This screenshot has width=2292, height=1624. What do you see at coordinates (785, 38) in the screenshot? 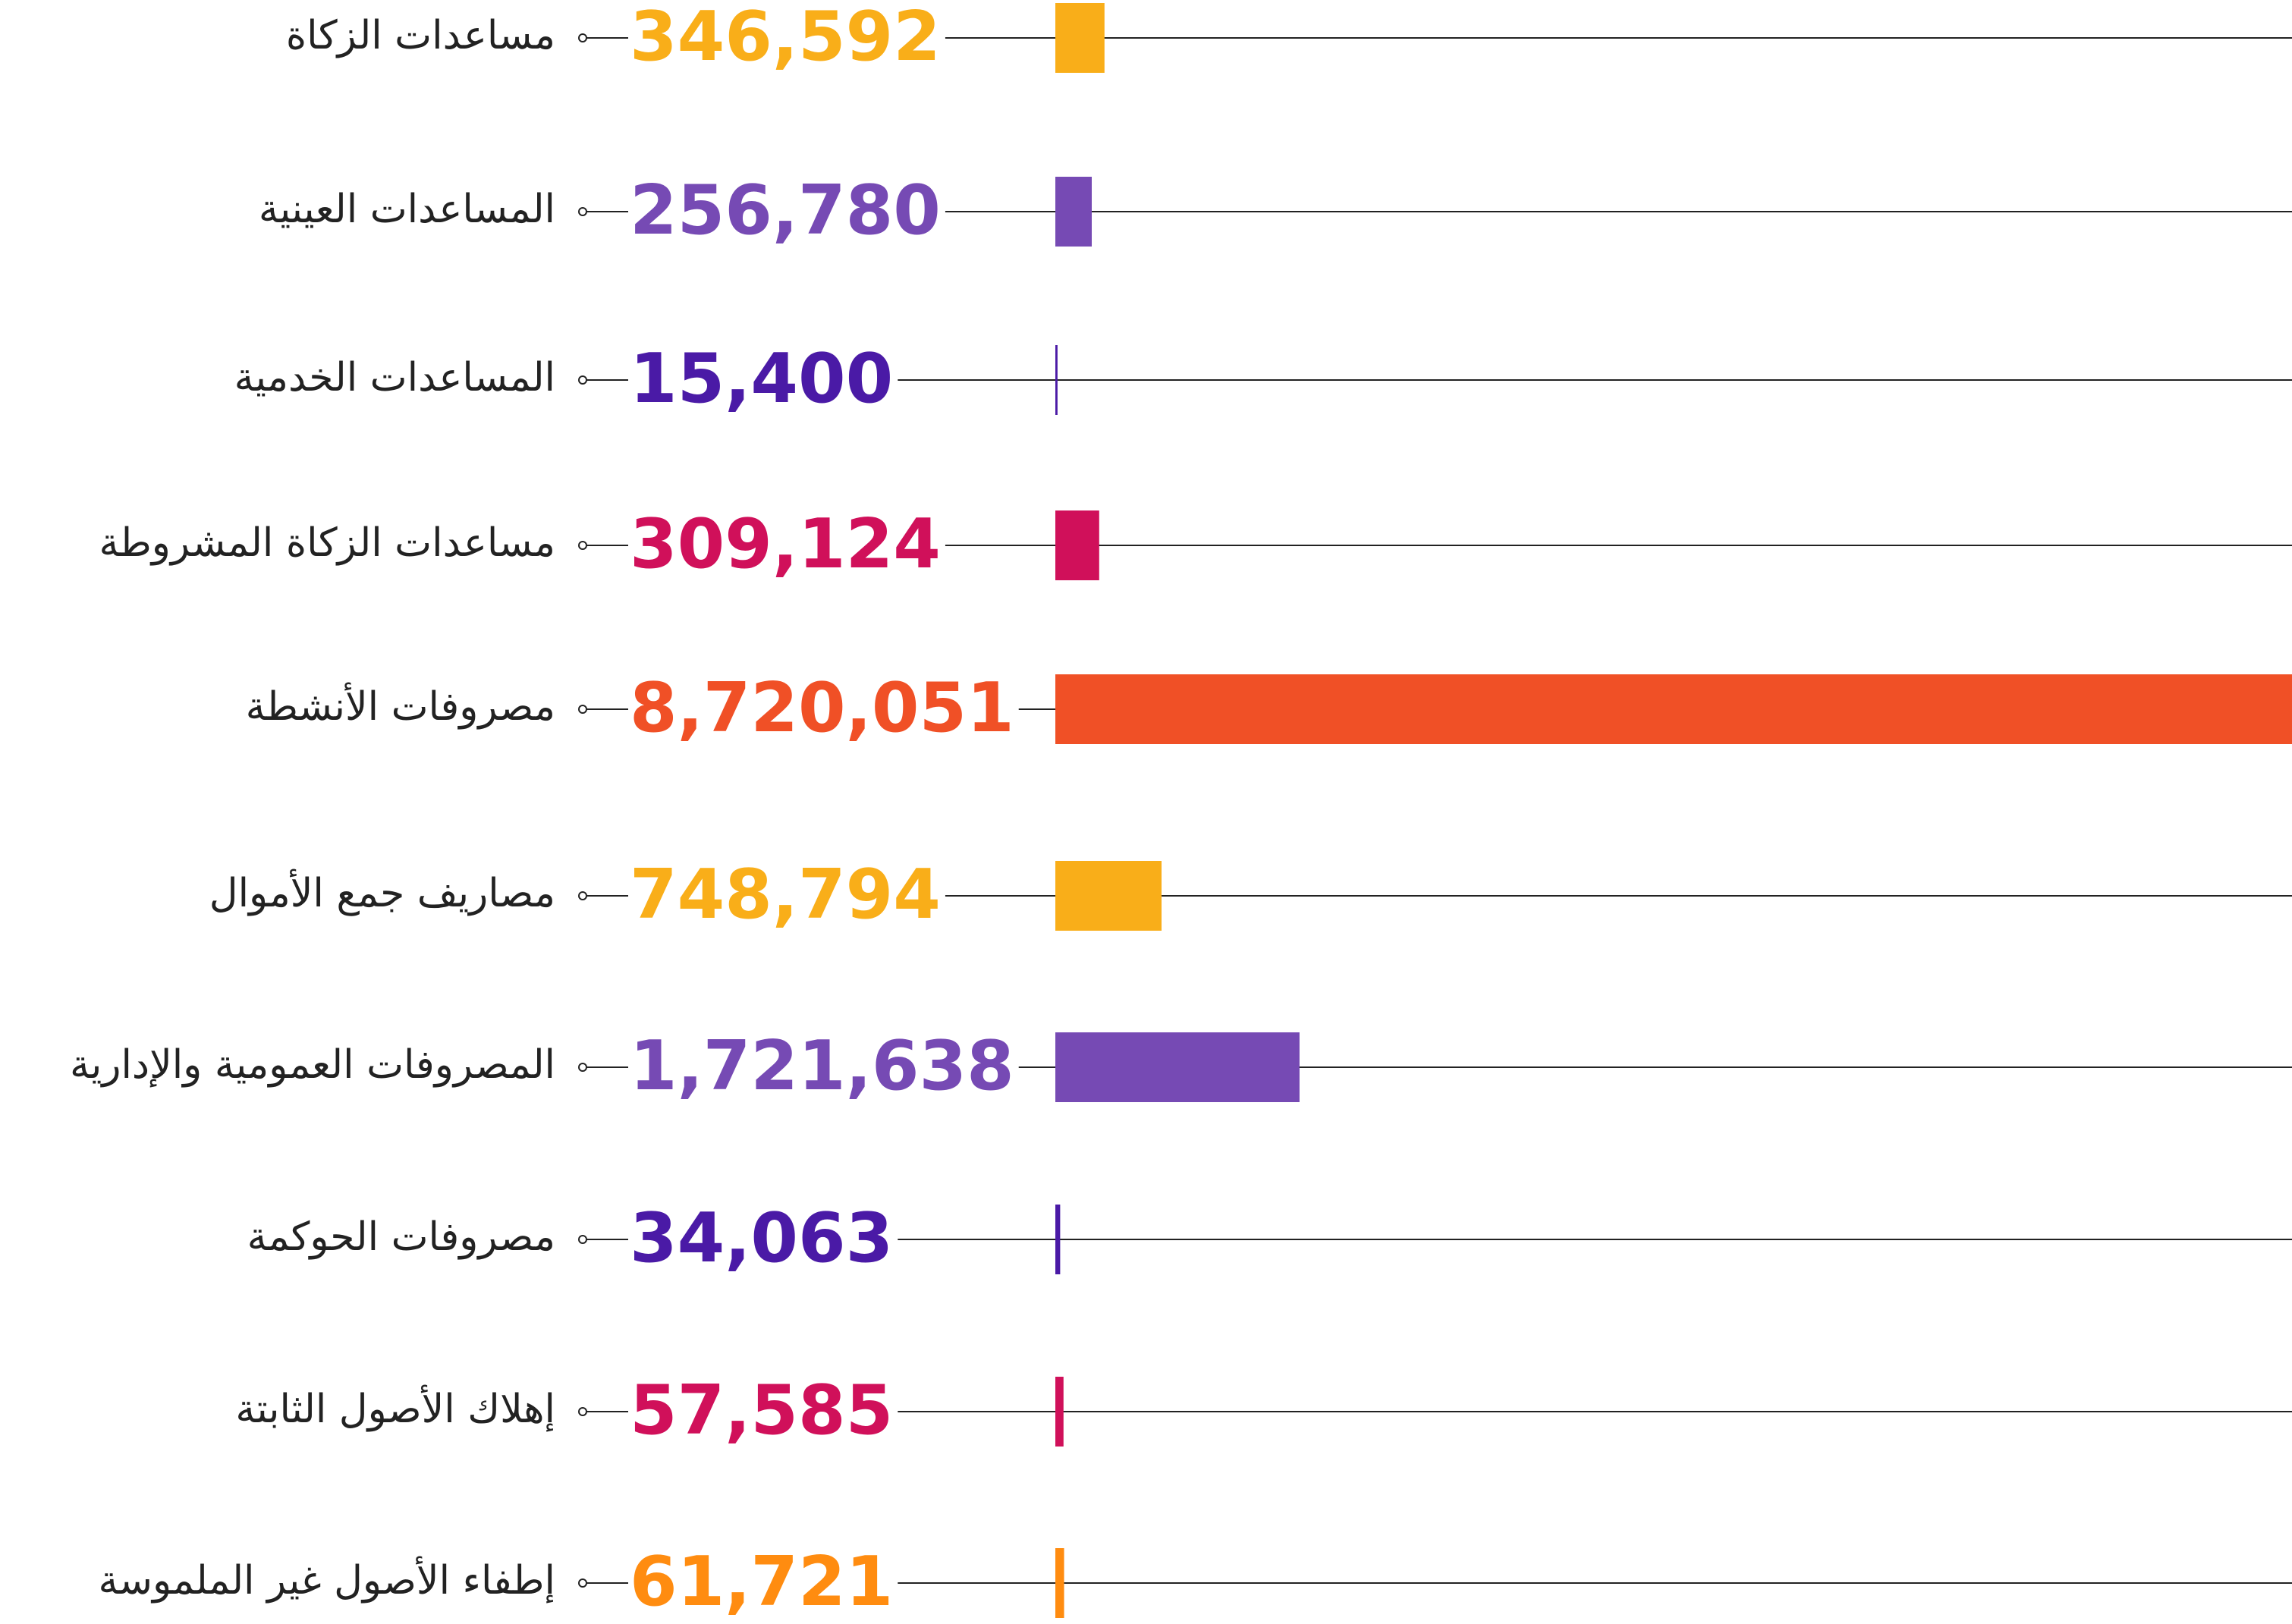
I see `value-label: 346,592` at bounding box center [785, 38].